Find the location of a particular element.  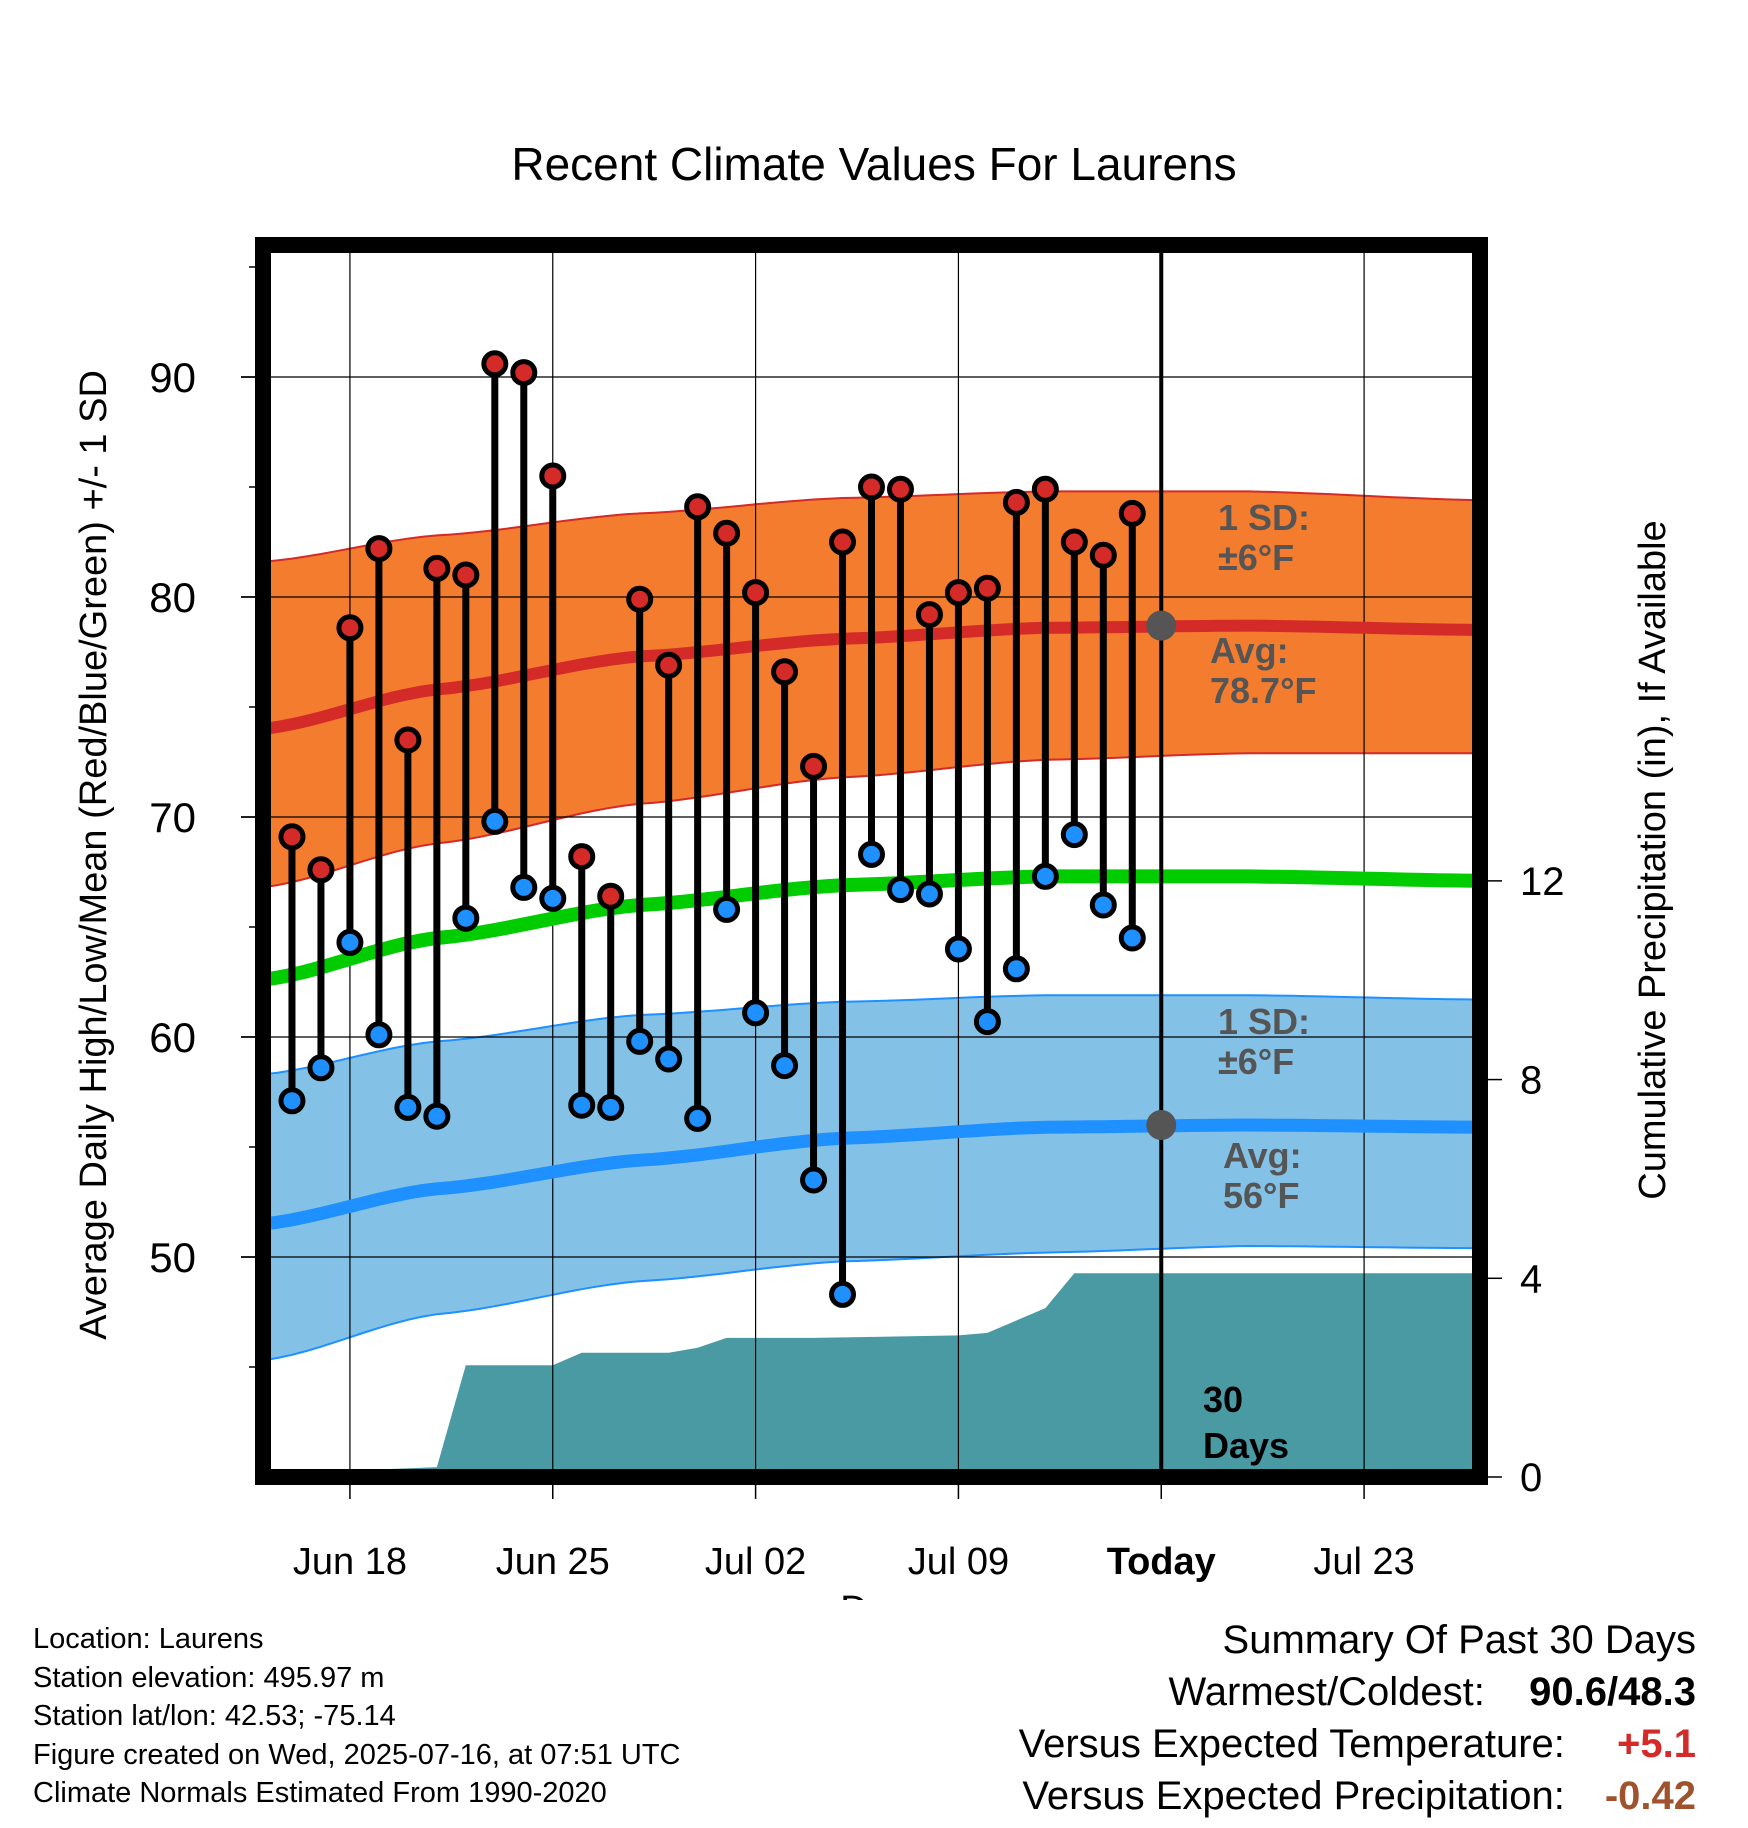

window-annotation: 30 is located at coordinates (1223, 1399).